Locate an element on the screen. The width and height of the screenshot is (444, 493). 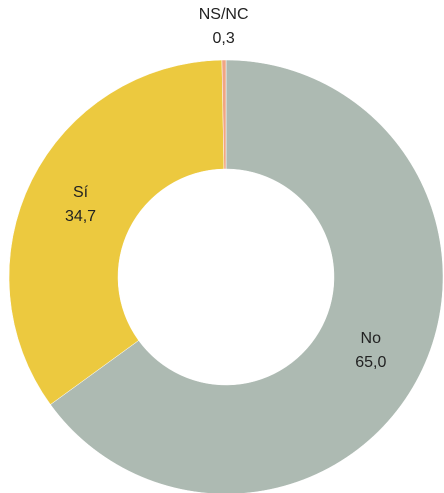
segment-label: NS/NC is located at coordinates (224, 14).